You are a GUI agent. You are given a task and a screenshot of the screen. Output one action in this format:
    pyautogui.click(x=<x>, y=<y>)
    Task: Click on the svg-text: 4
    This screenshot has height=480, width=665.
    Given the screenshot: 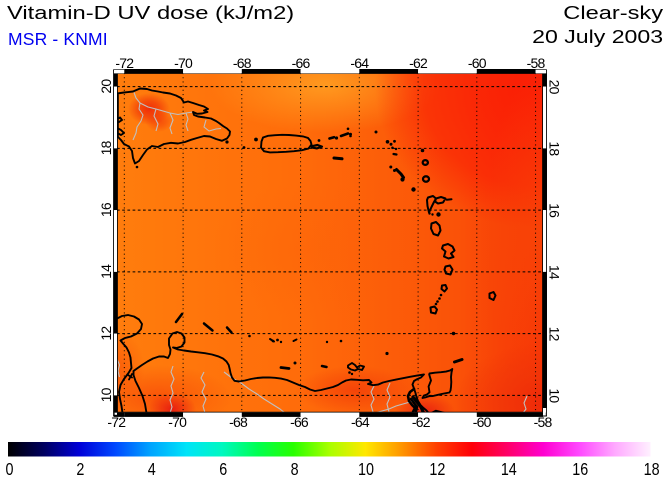 What is the action you would take?
    pyautogui.click(x=152, y=470)
    